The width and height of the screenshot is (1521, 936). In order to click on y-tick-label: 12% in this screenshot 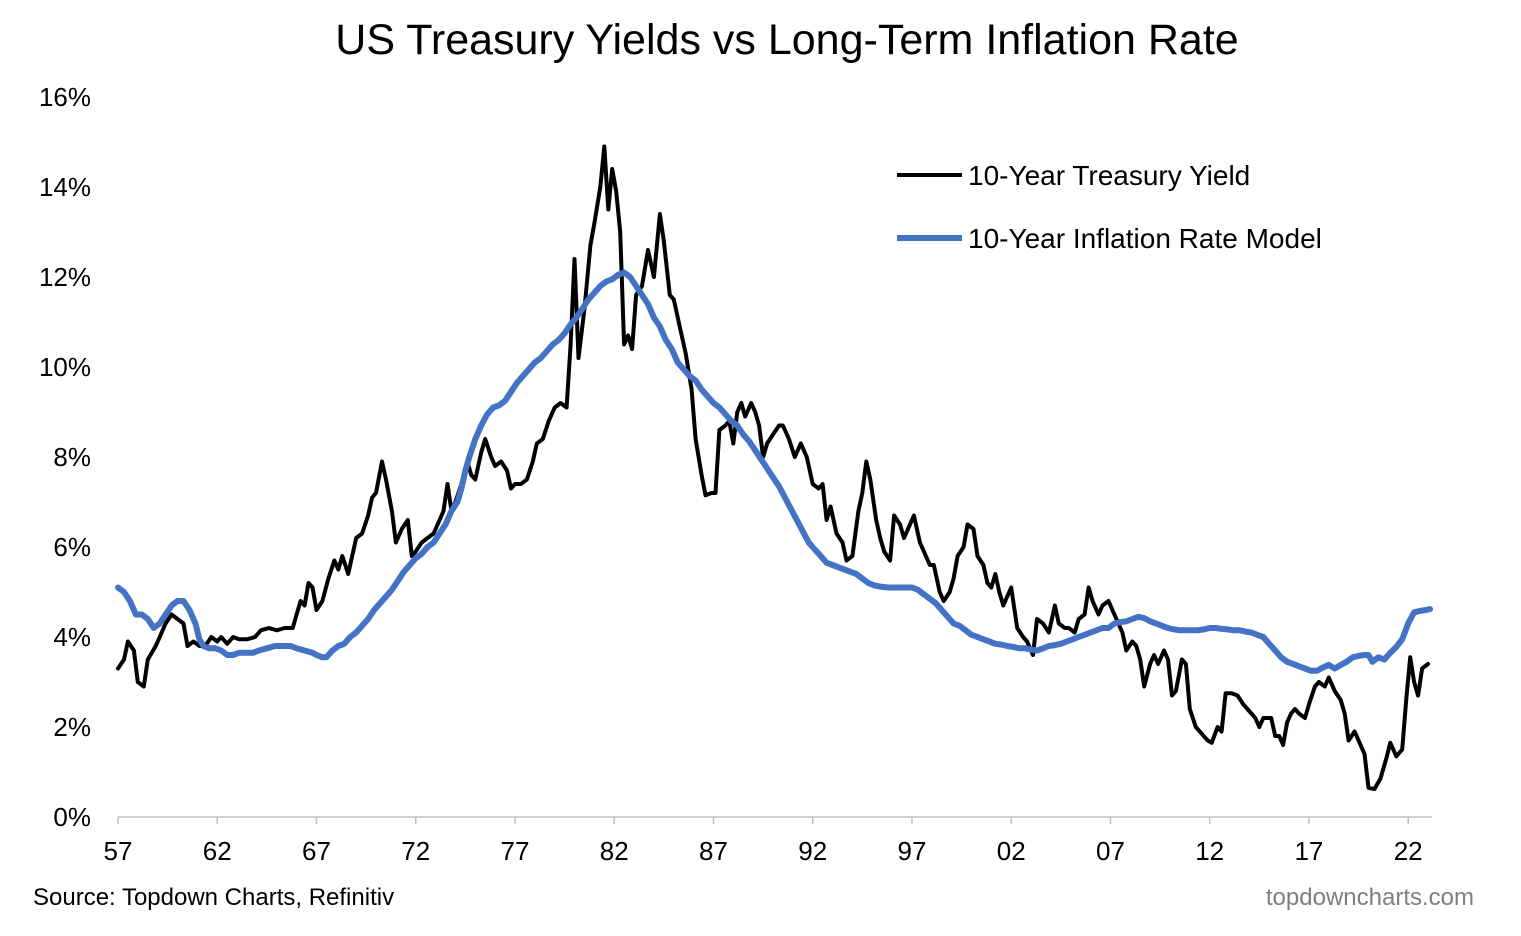, I will do `click(65, 277)`.